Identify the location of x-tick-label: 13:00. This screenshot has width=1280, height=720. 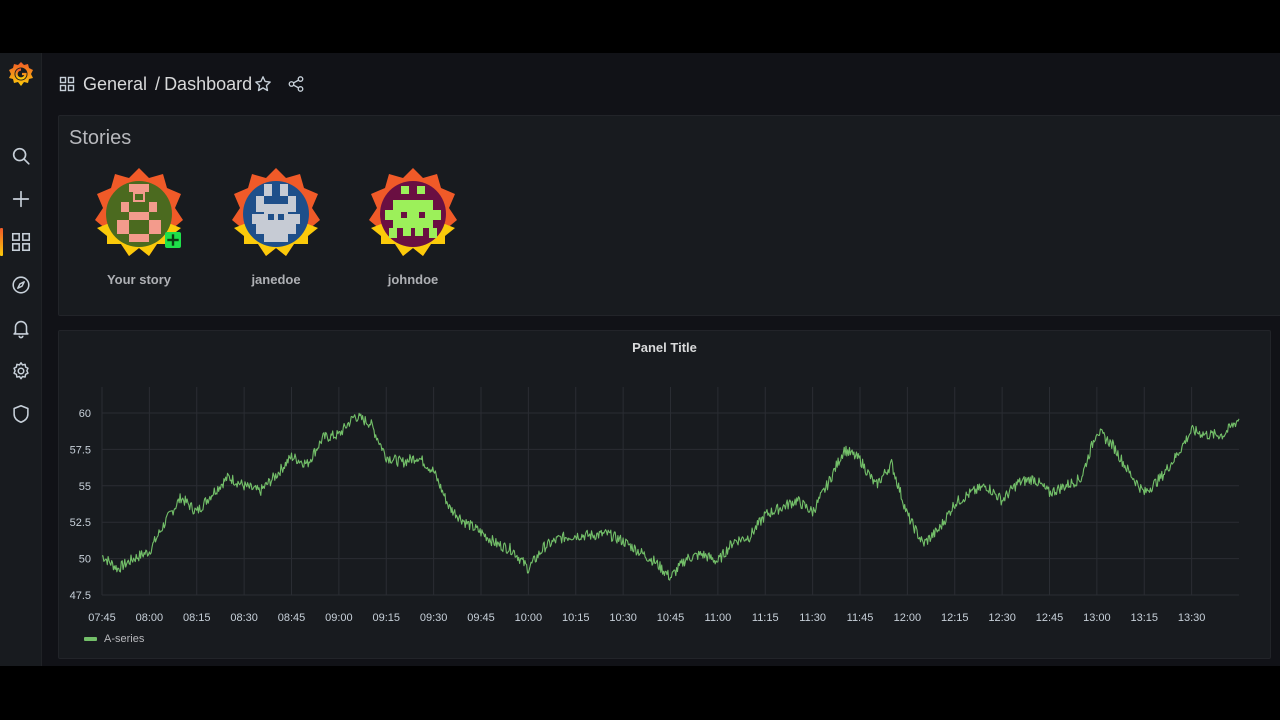
(1097, 618).